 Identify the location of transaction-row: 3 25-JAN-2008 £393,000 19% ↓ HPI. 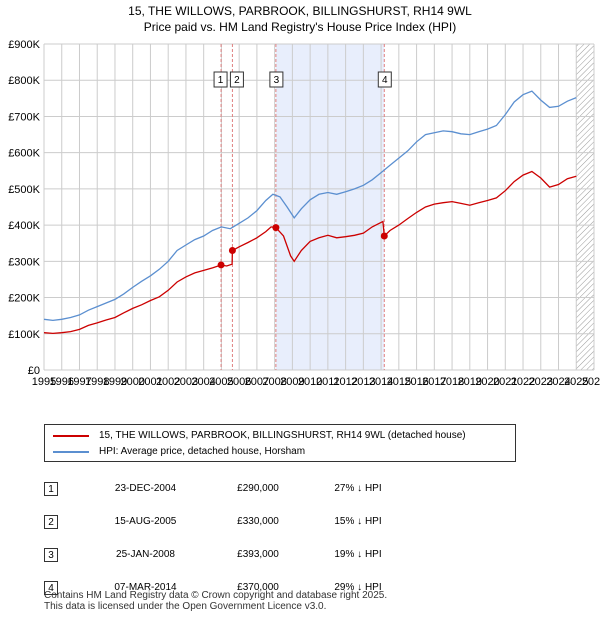
(223, 554).